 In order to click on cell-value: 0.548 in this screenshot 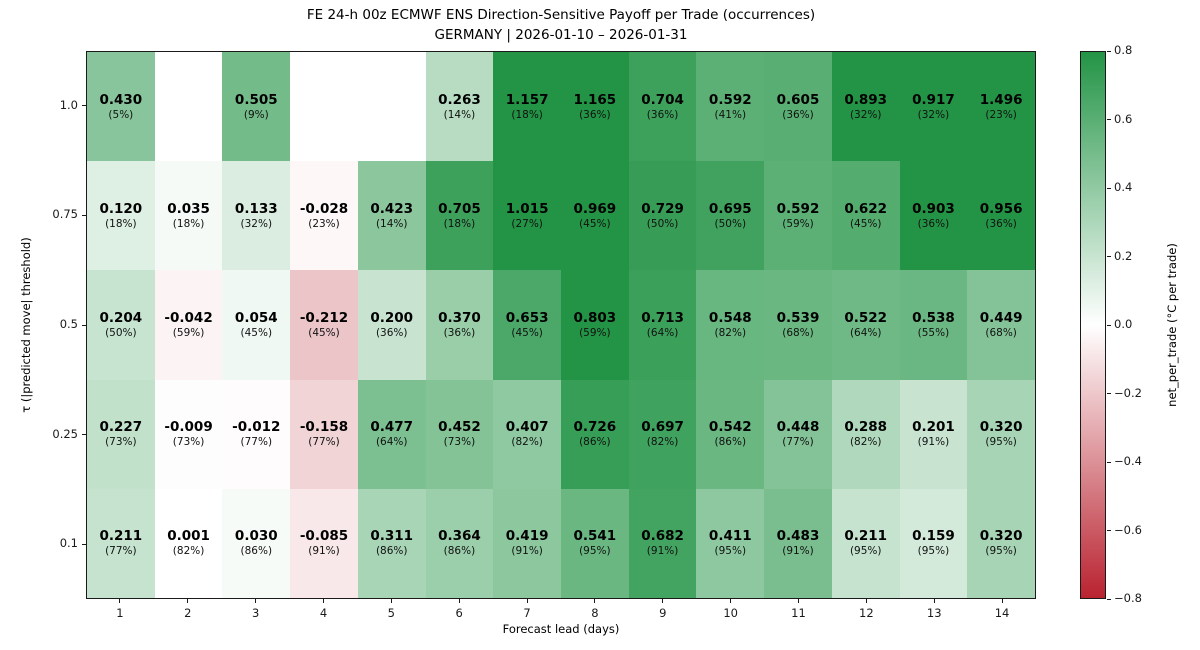, I will do `click(730, 317)`.